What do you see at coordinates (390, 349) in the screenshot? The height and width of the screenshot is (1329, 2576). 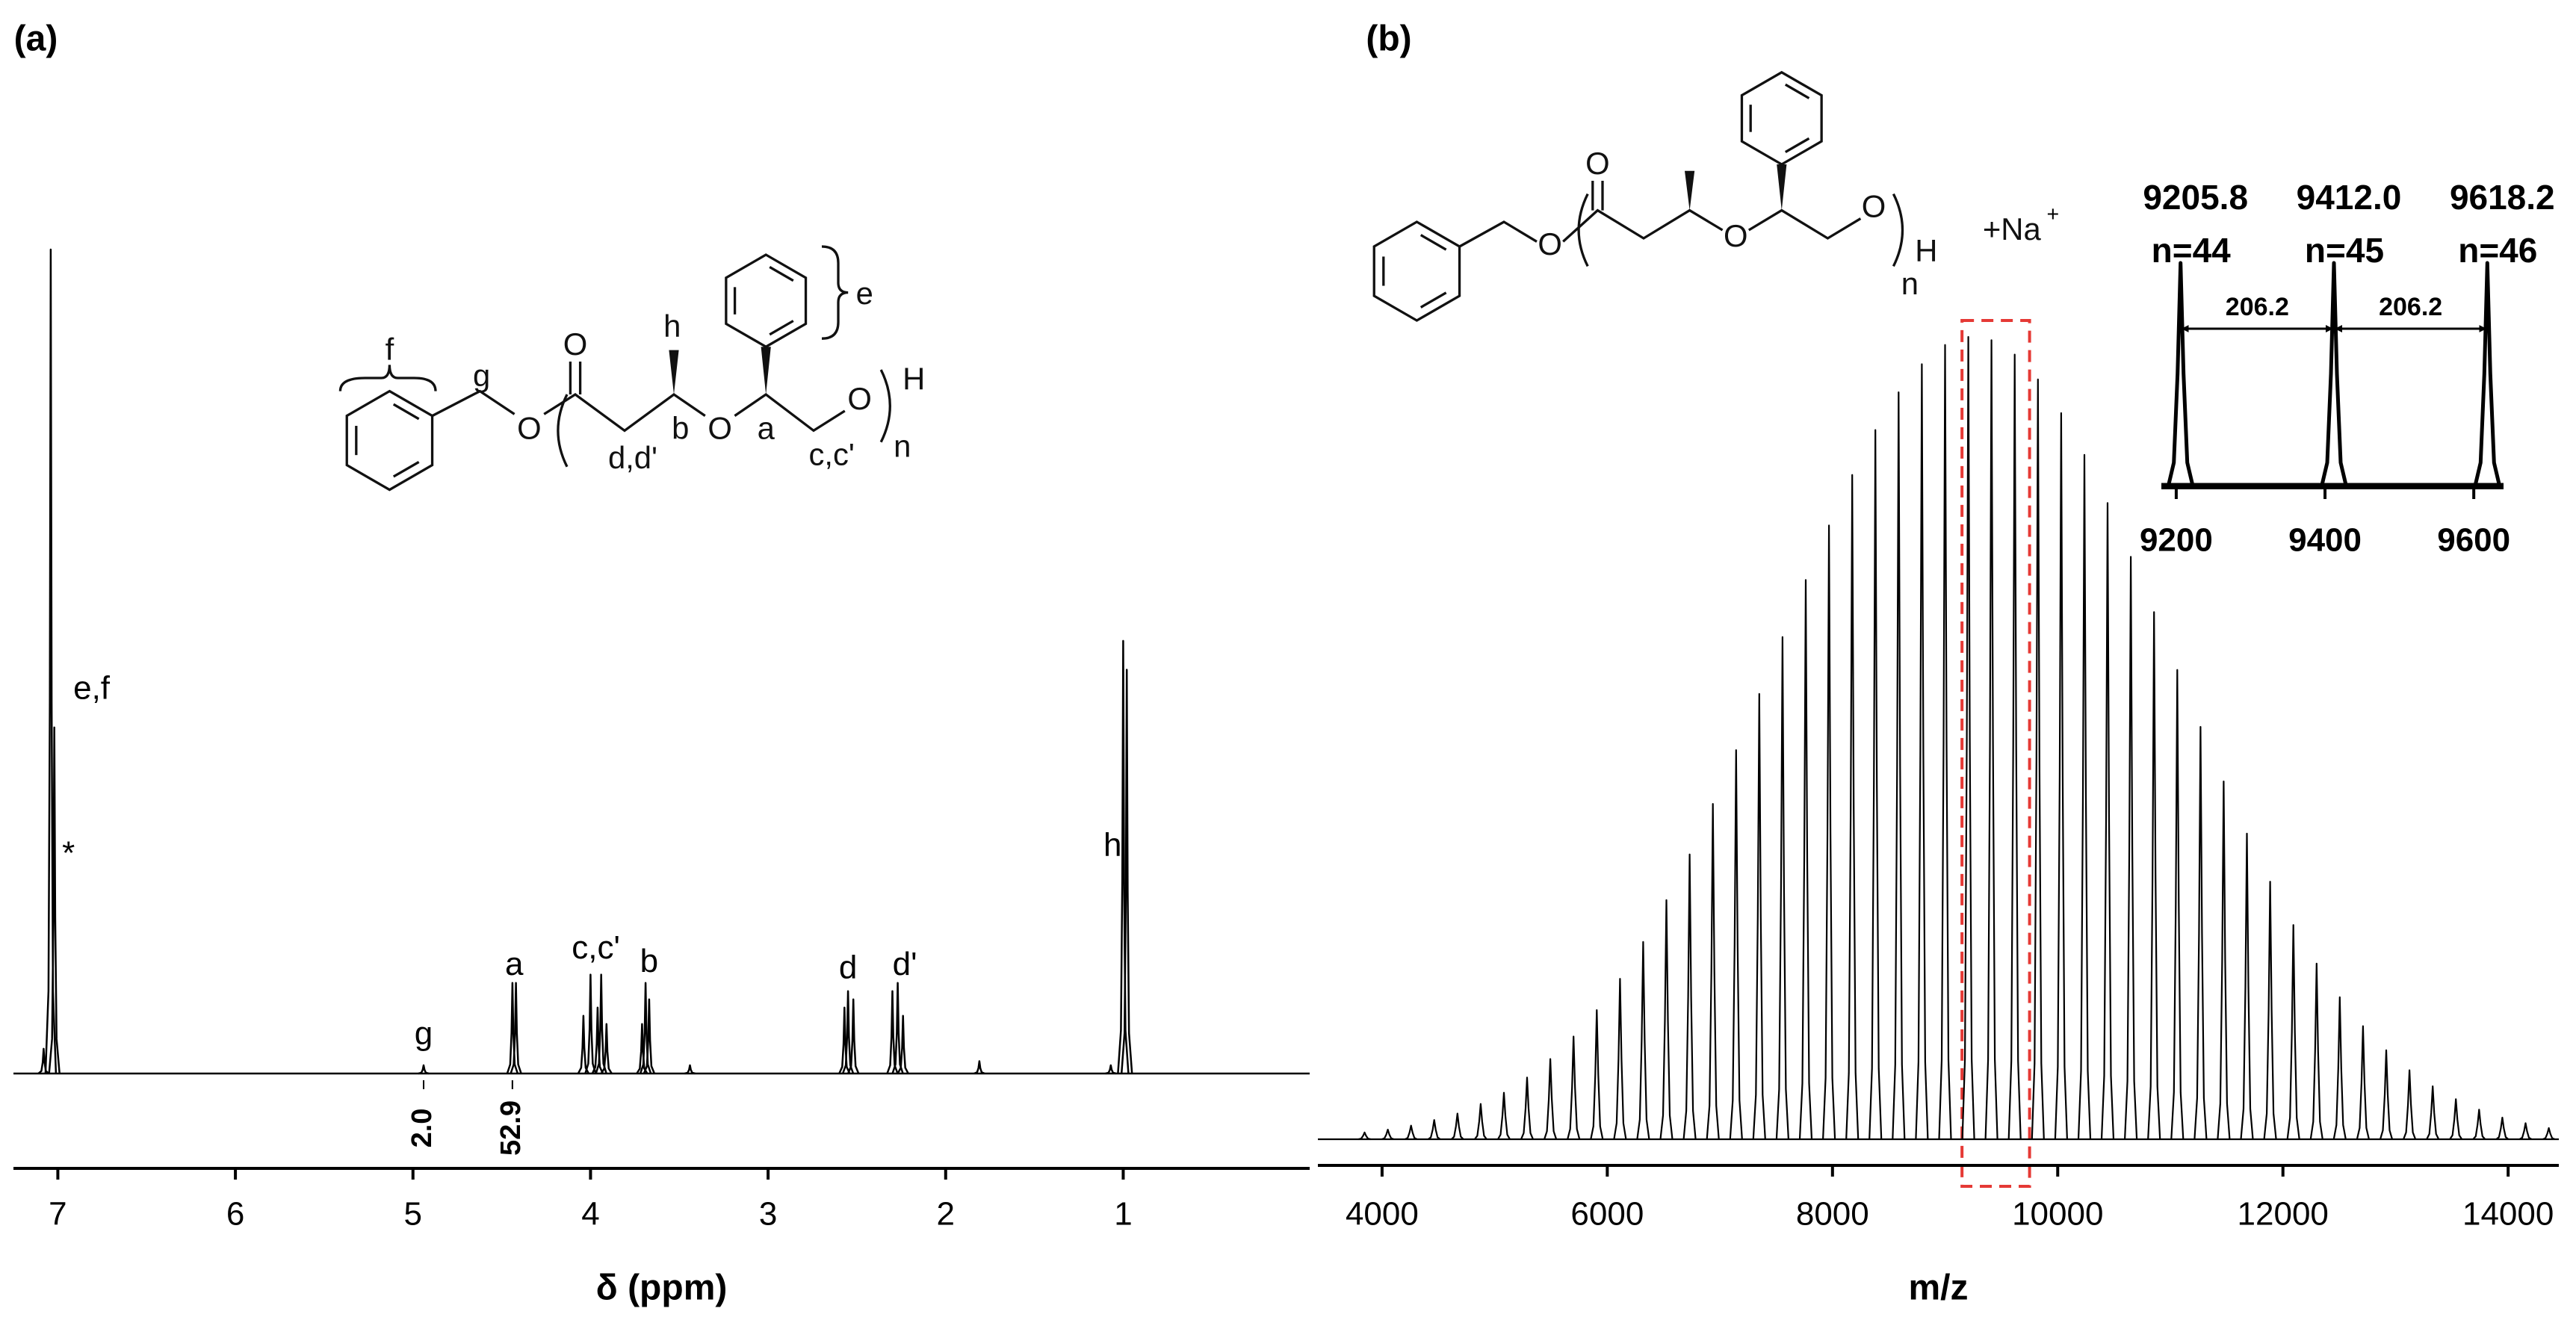 I see `structure-label: f` at bounding box center [390, 349].